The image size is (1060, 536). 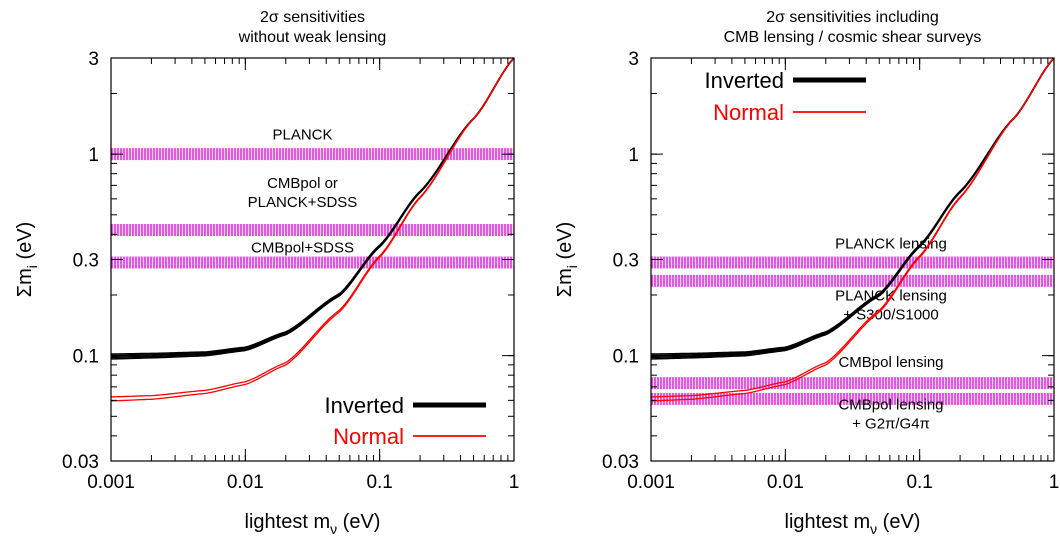 I want to click on band-label: PLANCK, so click(x=302, y=135).